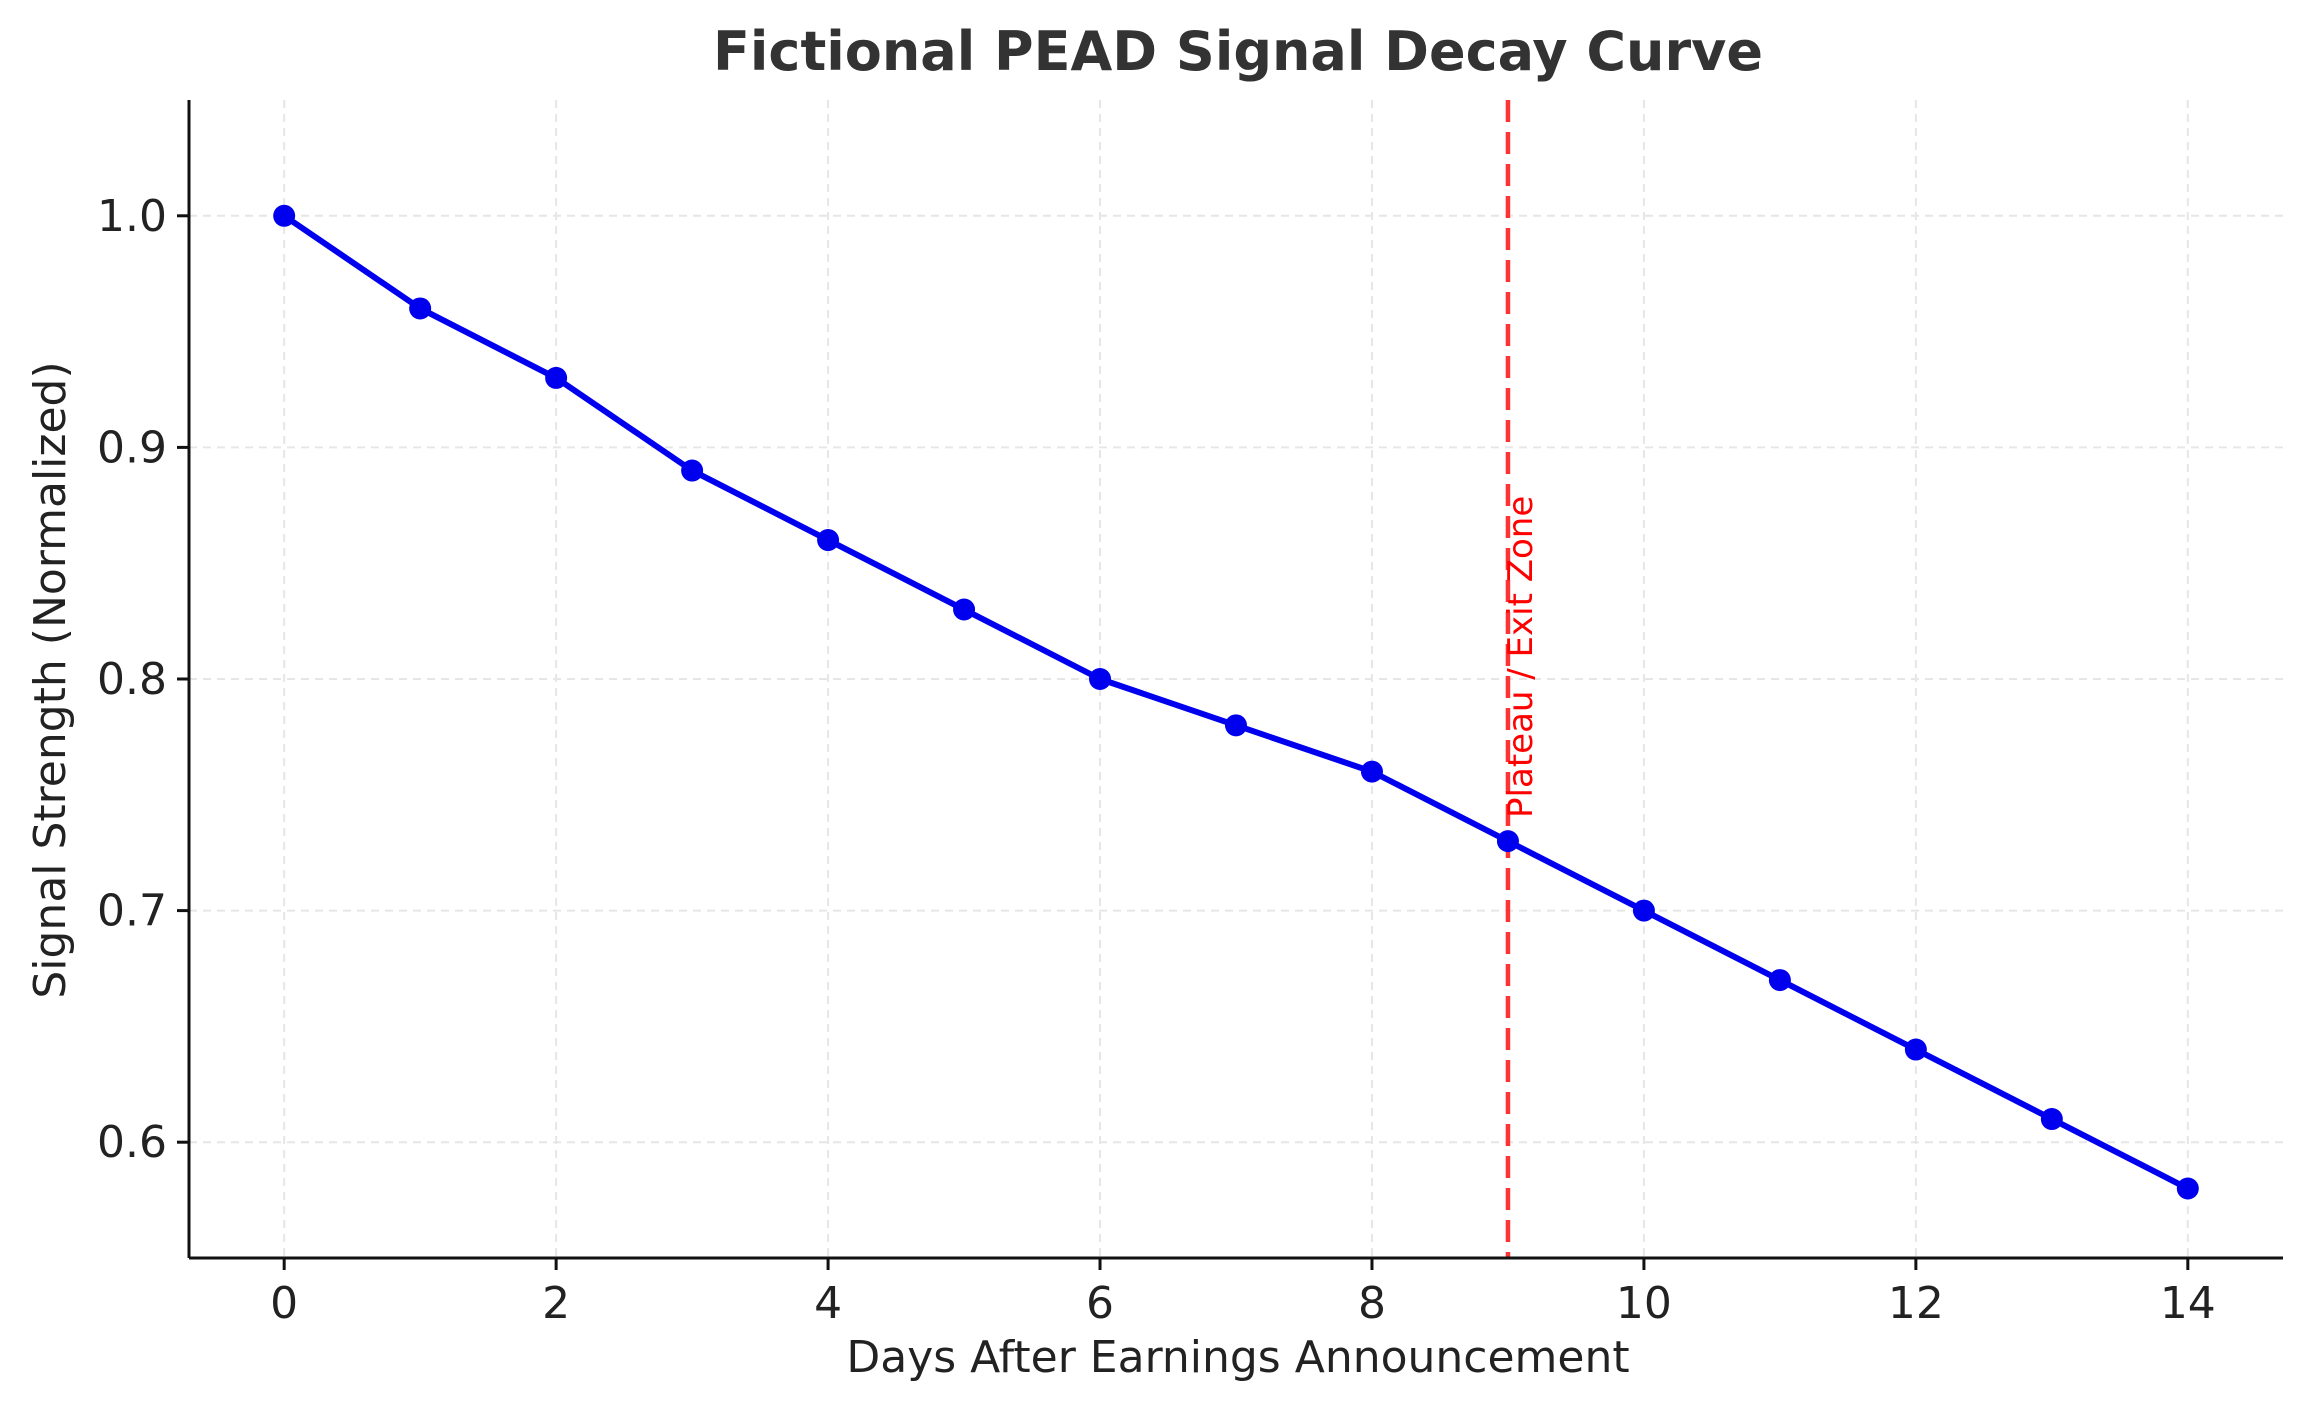 The height and width of the screenshot is (1412, 2311). I want to click on y-tick-label: 0.6, so click(132, 1142).